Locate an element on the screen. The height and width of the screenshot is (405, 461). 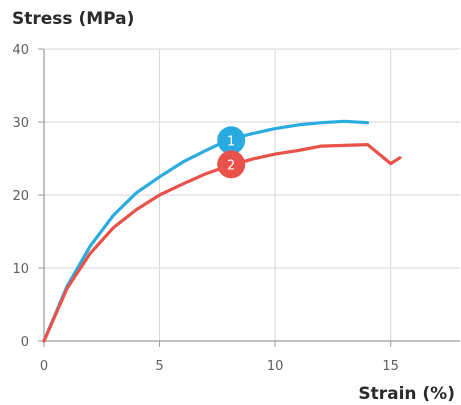
x-tick-label-15: 15 is located at coordinates (390, 366).